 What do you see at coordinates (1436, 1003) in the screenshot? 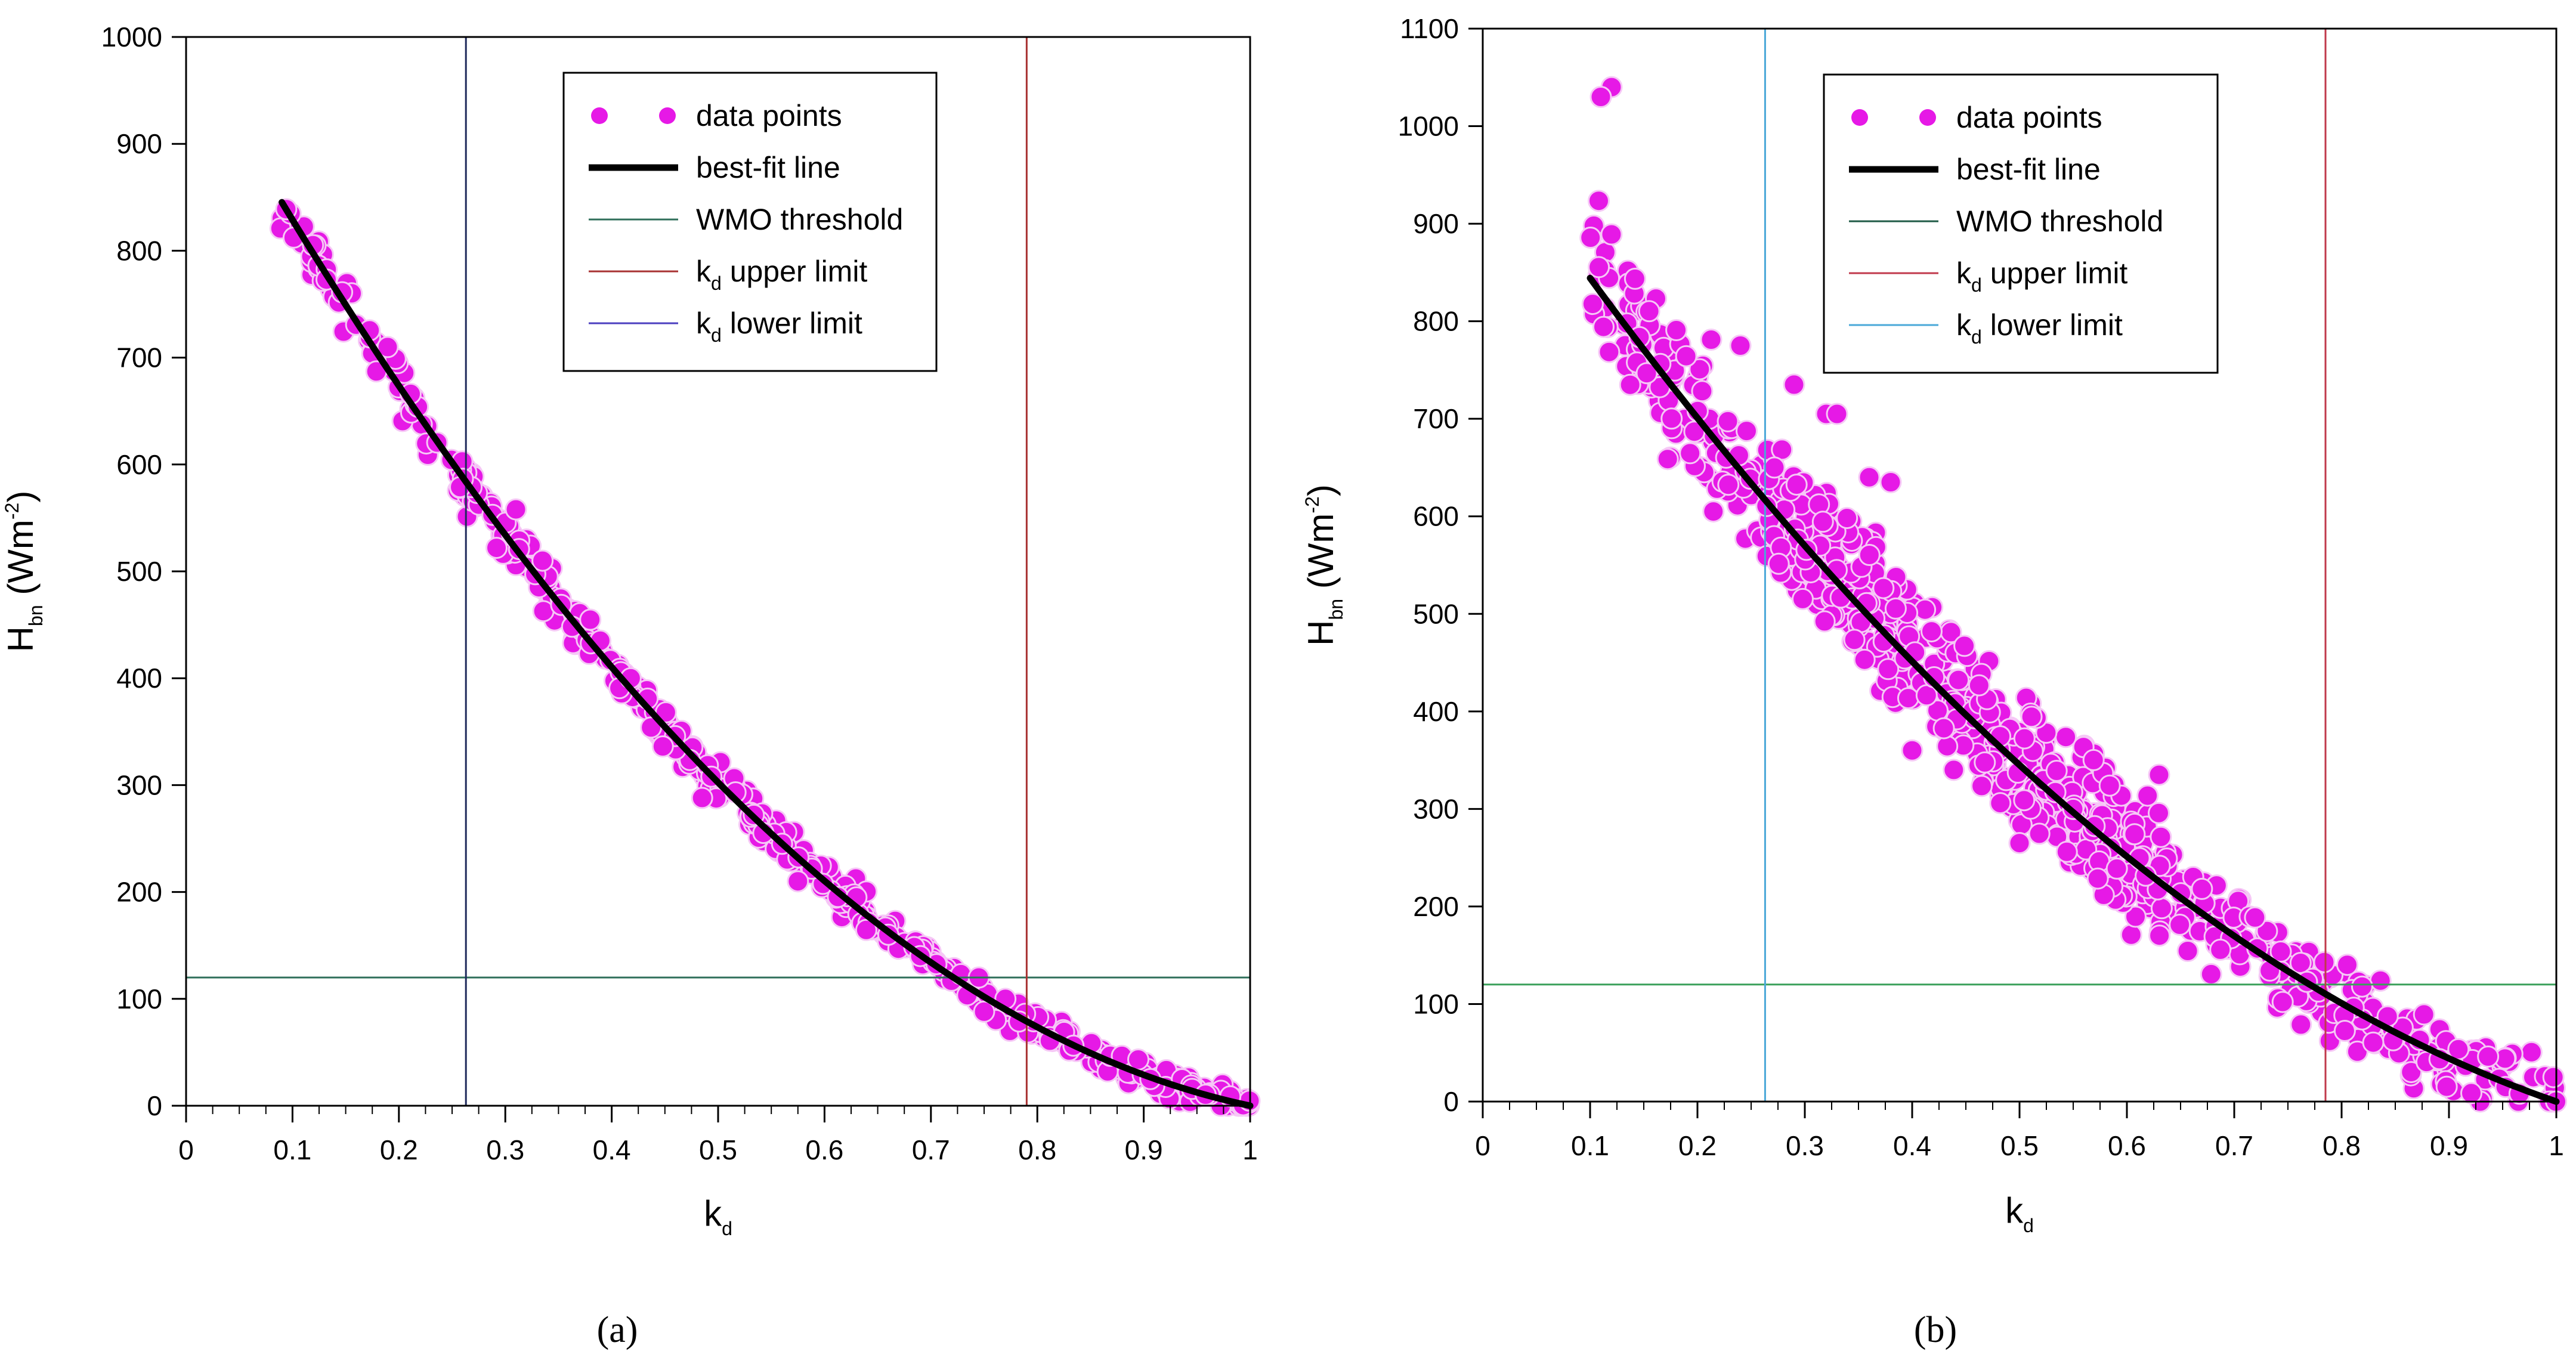
I see `y-tick-label: 100` at bounding box center [1436, 1003].